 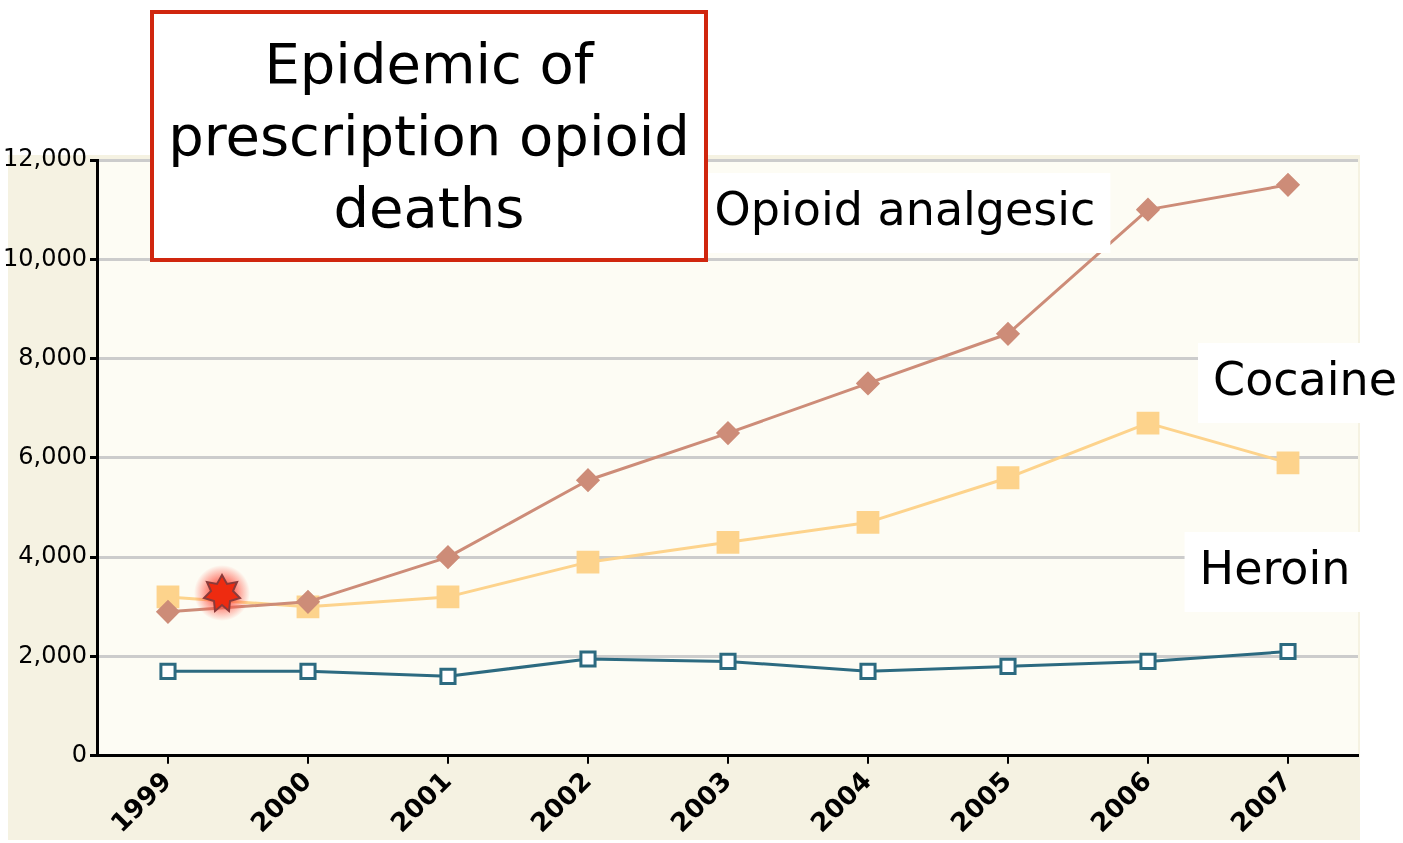 What do you see at coordinates (52, 654) in the screenshot?
I see `y-tick-label: 2,000` at bounding box center [52, 654].